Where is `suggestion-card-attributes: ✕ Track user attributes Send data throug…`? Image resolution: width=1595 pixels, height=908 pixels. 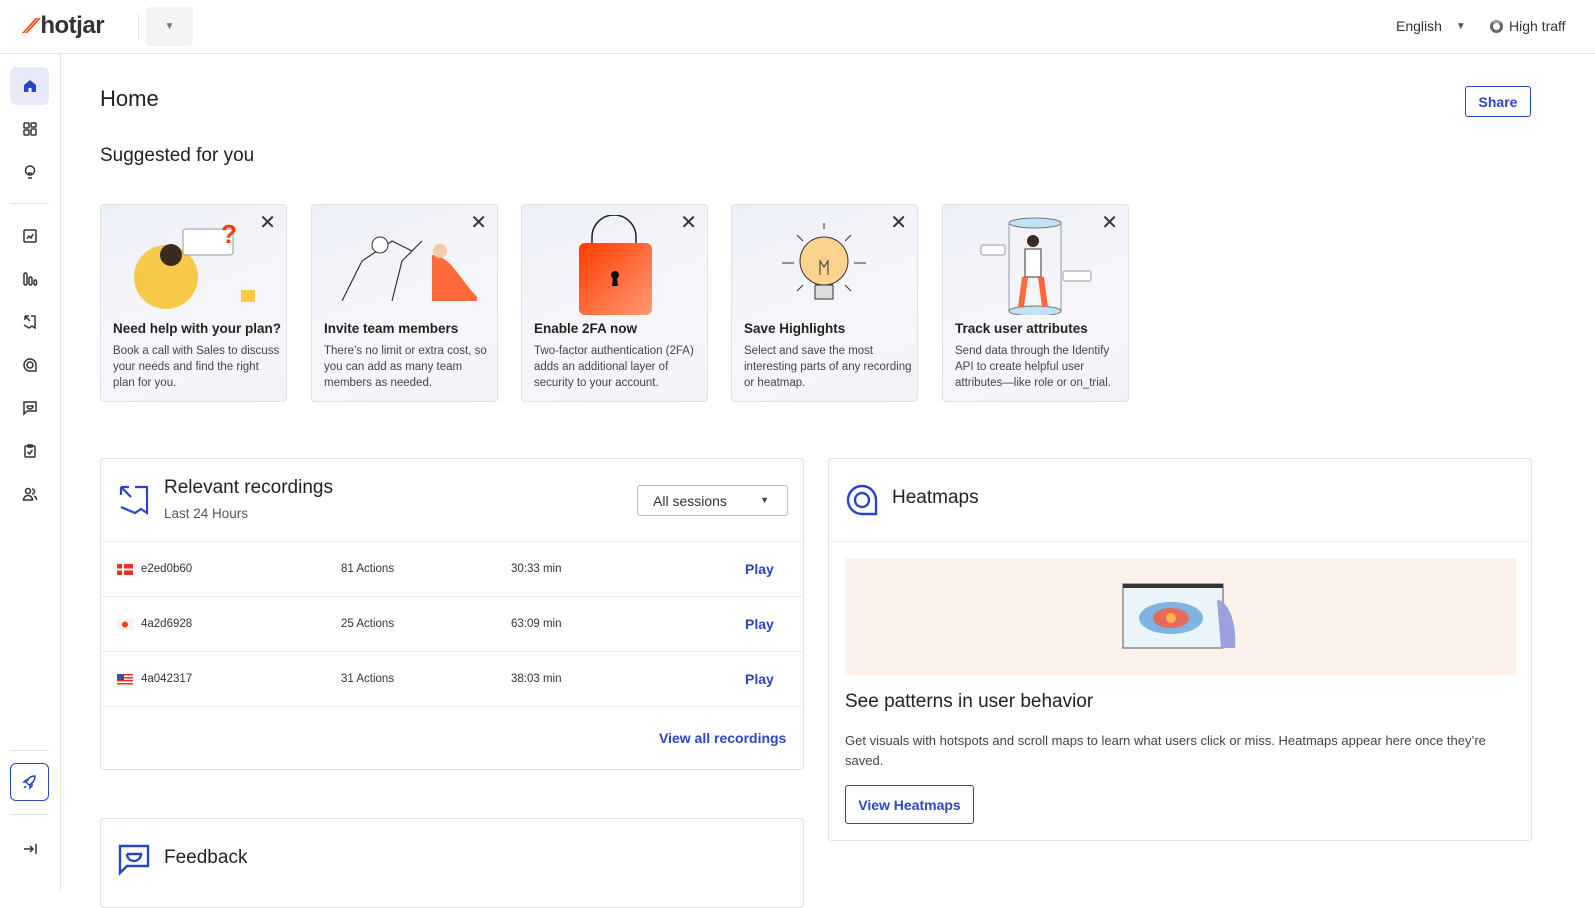
suggestion-card-attributes: ✕ Track user attributes Send data throug… is located at coordinates (1035, 303).